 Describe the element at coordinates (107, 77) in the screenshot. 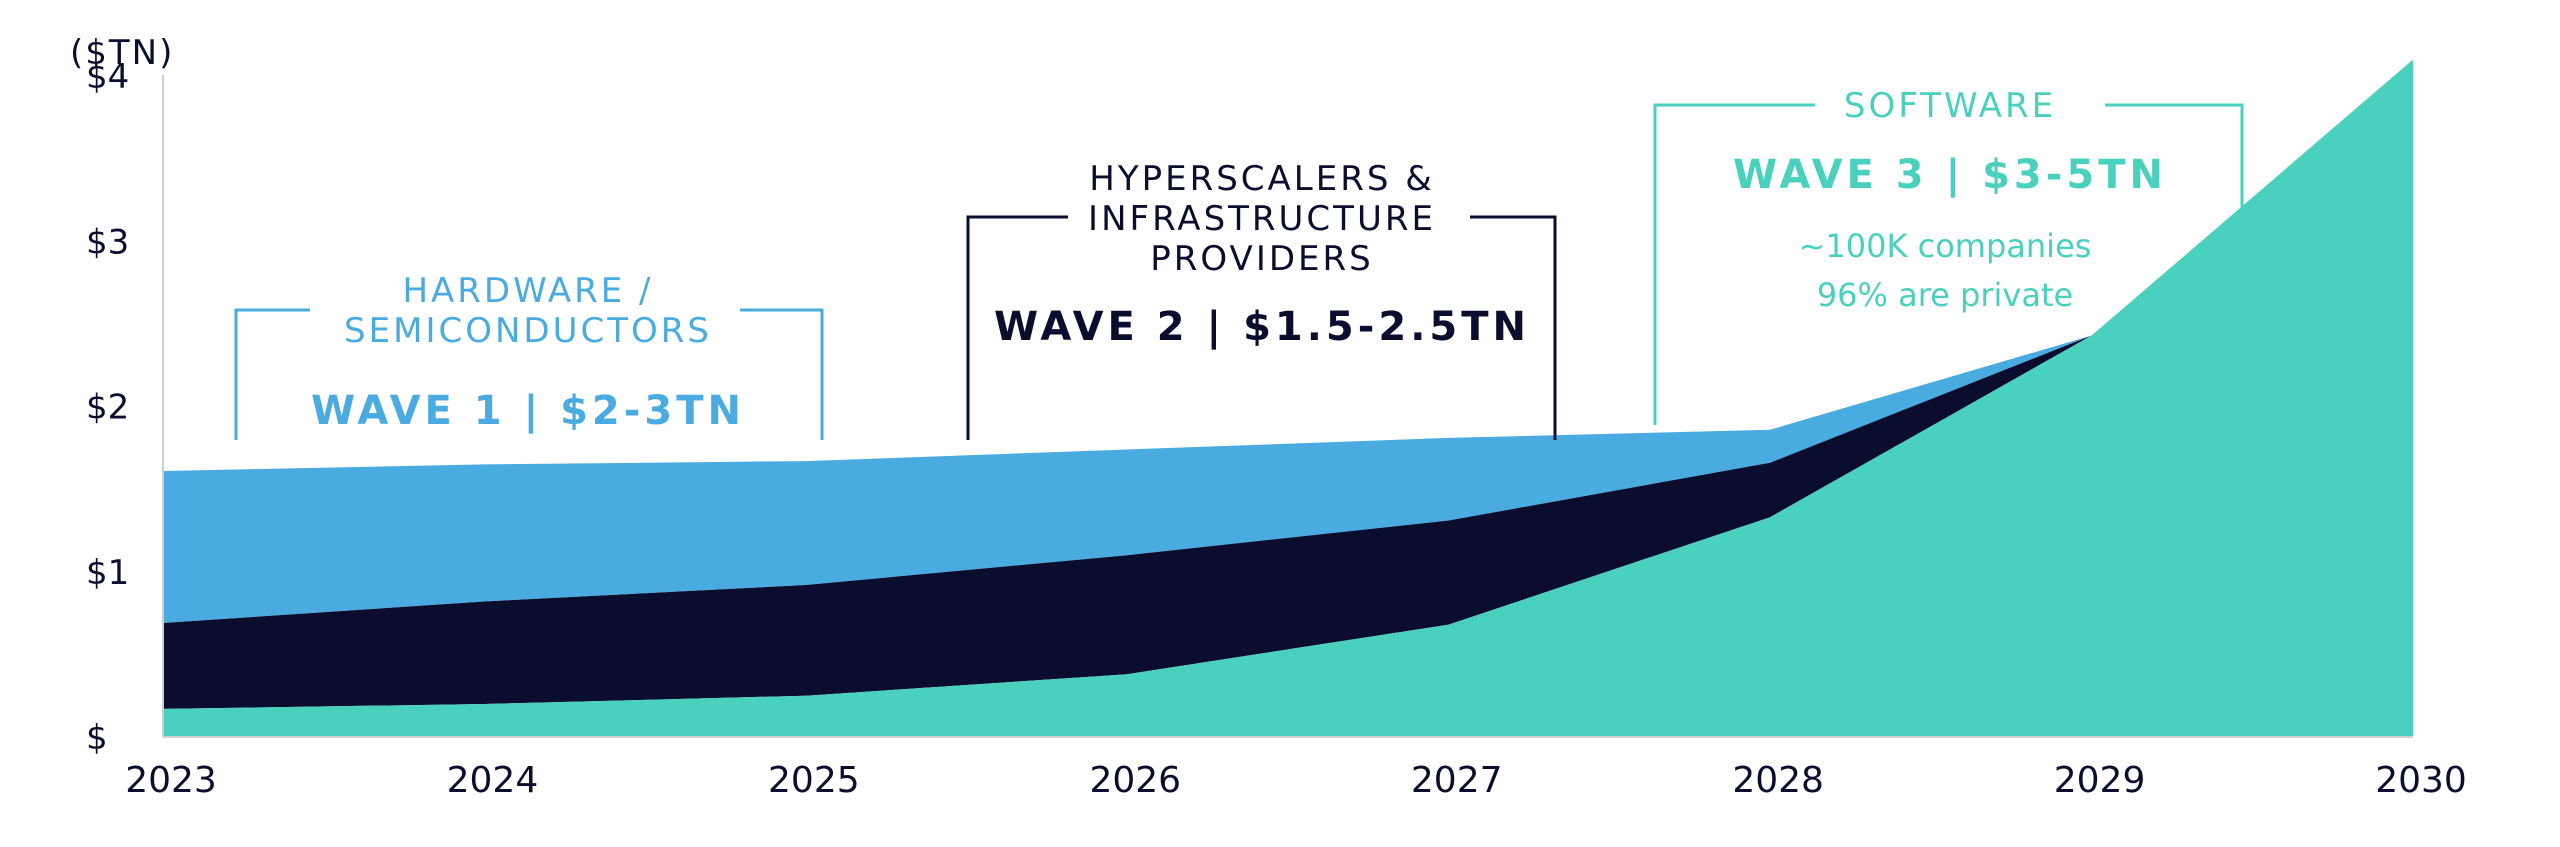

I see `y-tick-label: $4` at that location.